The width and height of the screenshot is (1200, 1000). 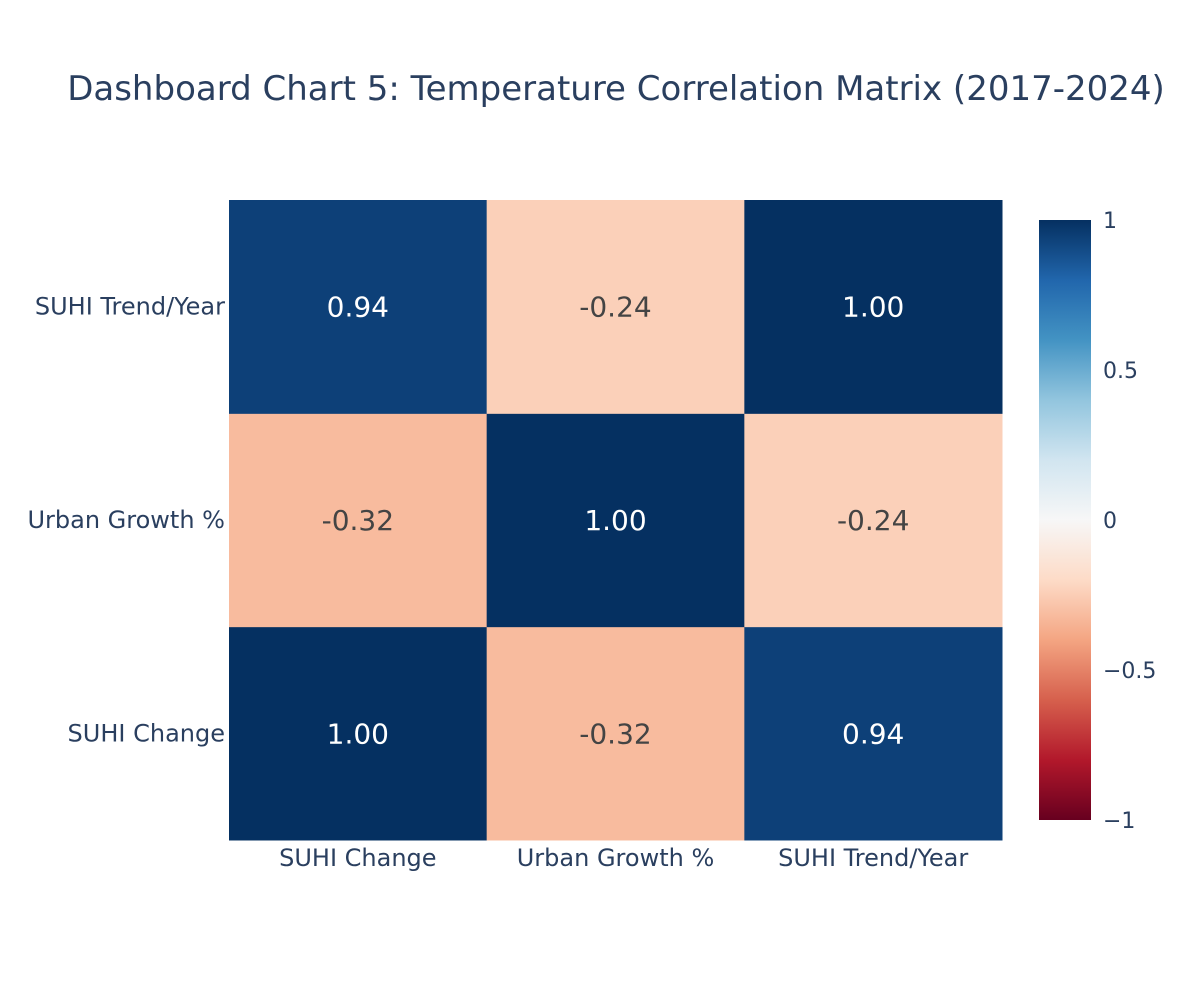 I want to click on y-tick-label: Urban Growth %, so click(x=126, y=520).